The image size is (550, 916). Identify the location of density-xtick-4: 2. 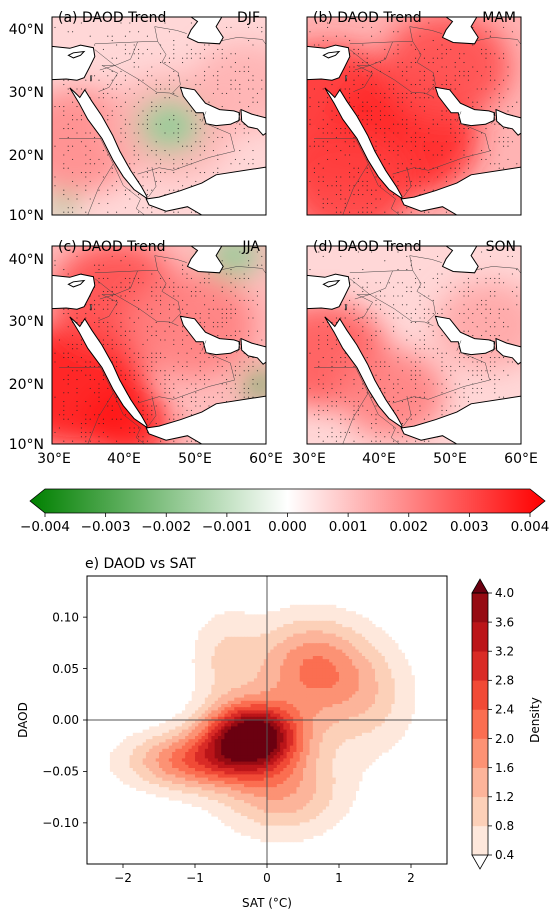
(411, 878).